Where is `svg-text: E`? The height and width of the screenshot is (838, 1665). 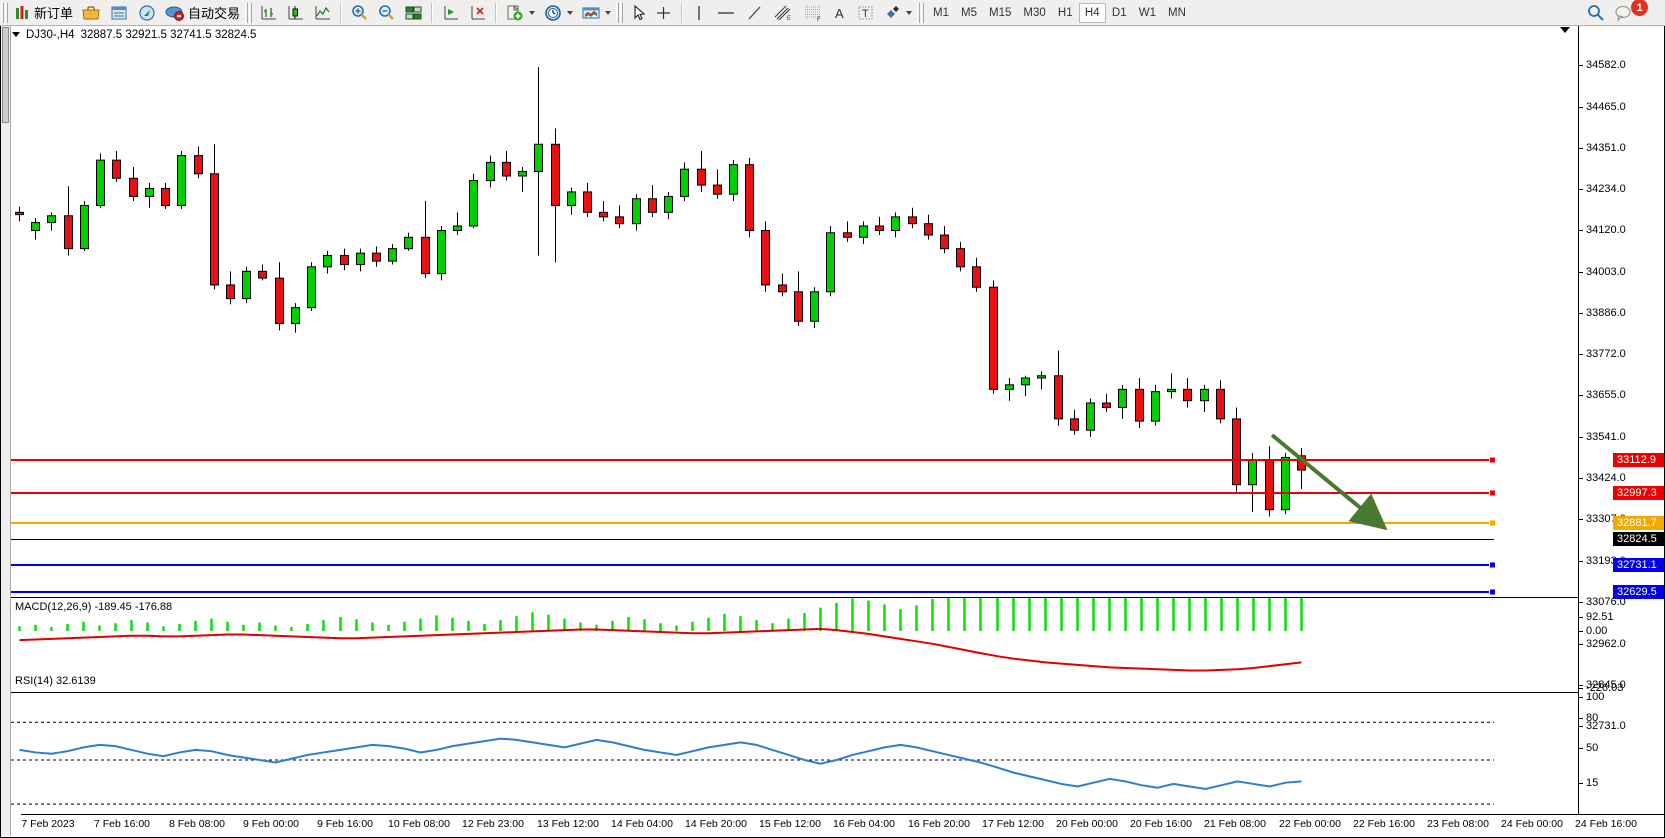
svg-text: E is located at coordinates (789, 19).